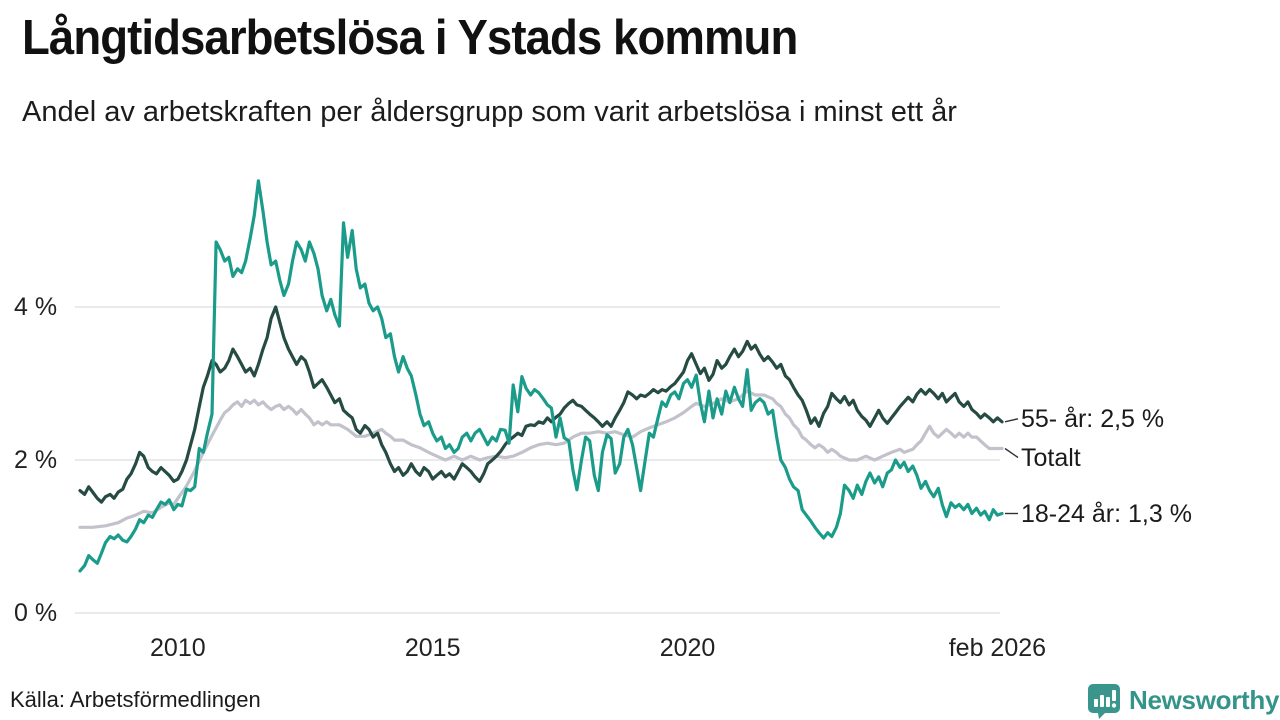  What do you see at coordinates (1093, 418) in the screenshot?
I see `series-annotation-55: 55- år: 2,5 %` at bounding box center [1093, 418].